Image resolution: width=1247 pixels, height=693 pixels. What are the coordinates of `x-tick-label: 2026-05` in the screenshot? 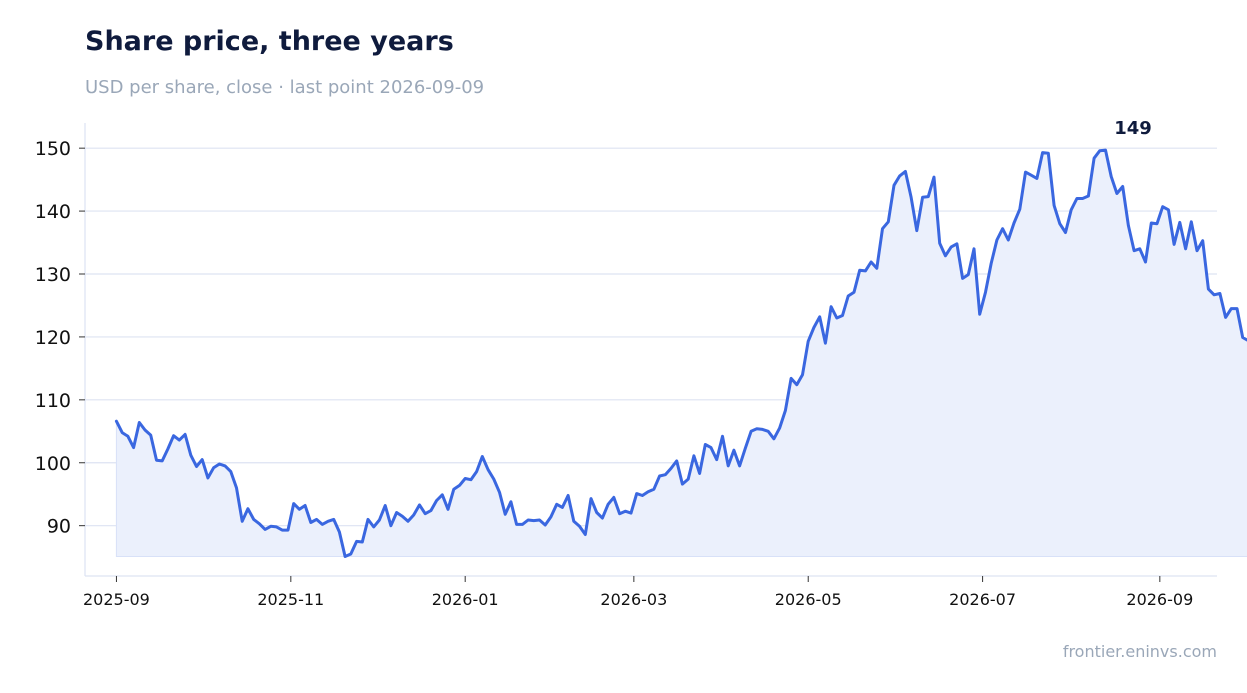 It's located at (808, 599).